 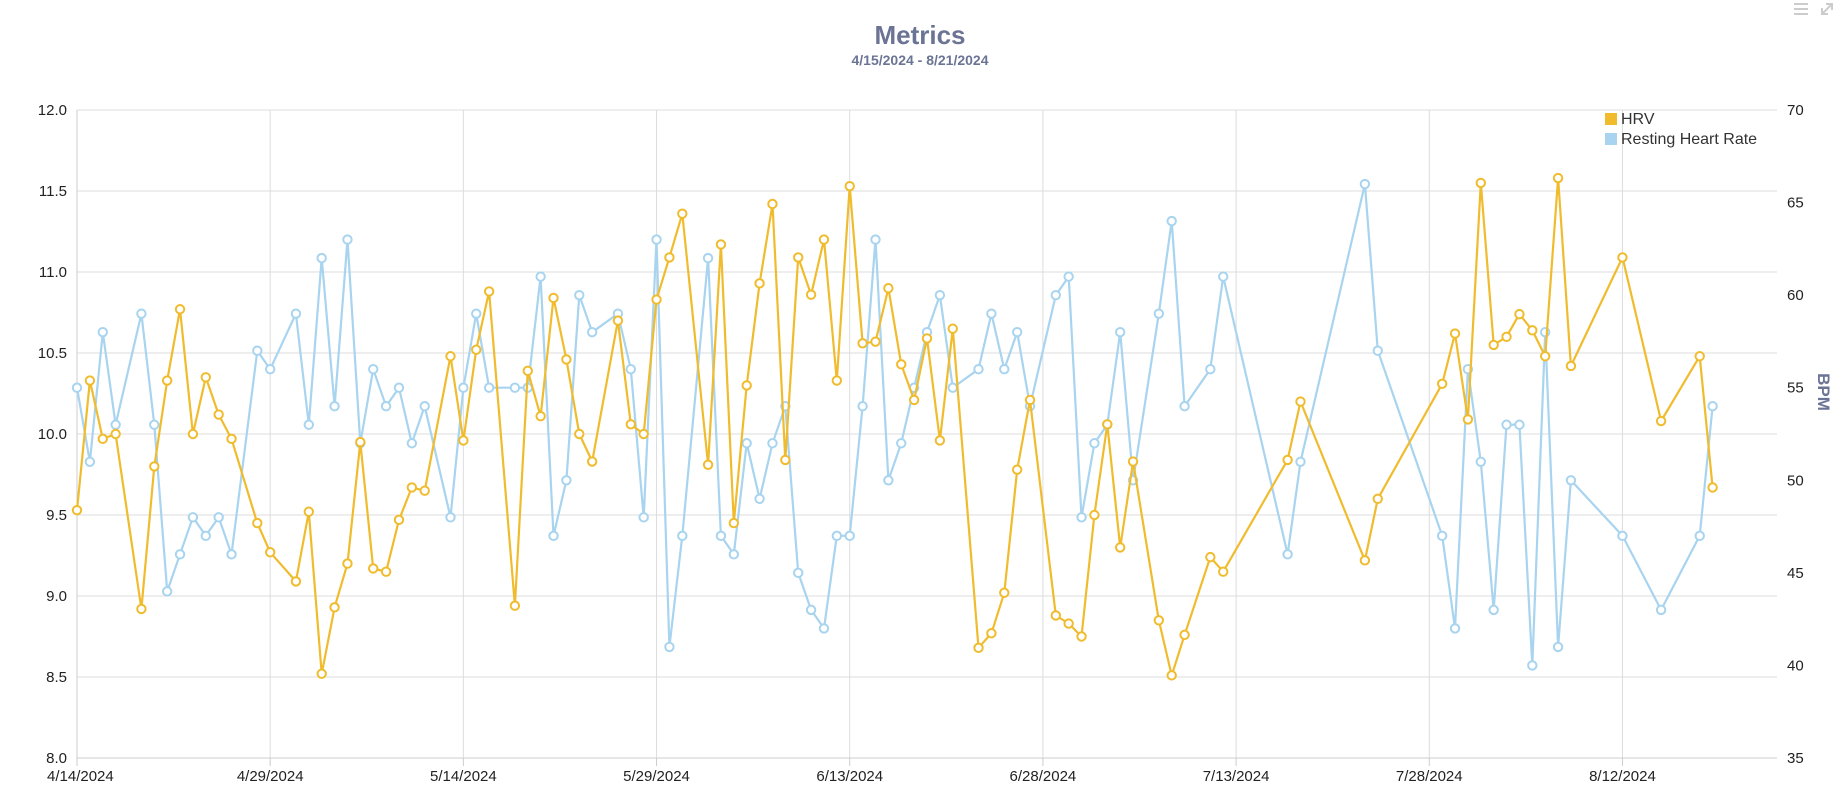 I want to click on fullscreen-icon, so click(x=1827, y=9).